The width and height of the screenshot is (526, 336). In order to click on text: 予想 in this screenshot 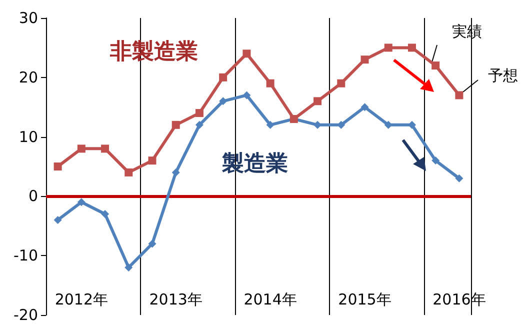, I will do `click(503, 75)`.